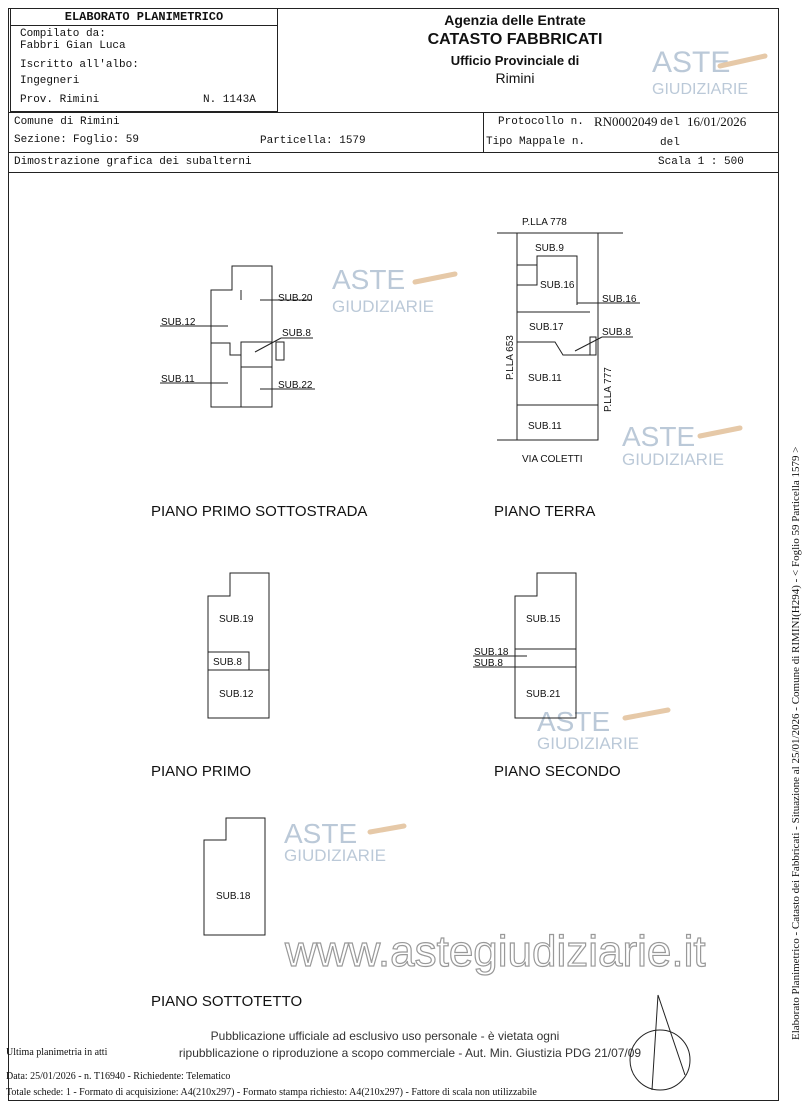 The image size is (803, 1107). I want to click on protocol-del: del, so click(670, 123).